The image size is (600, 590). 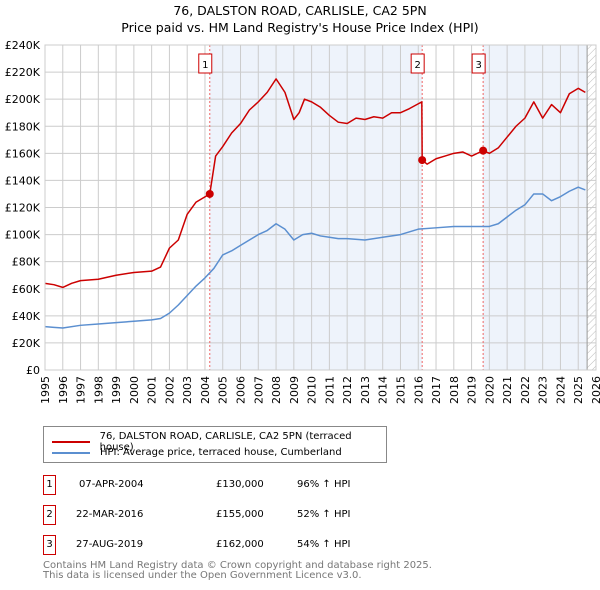 What do you see at coordinates (26, 316) in the screenshot?
I see `y-tick-label: £40K` at bounding box center [26, 316].